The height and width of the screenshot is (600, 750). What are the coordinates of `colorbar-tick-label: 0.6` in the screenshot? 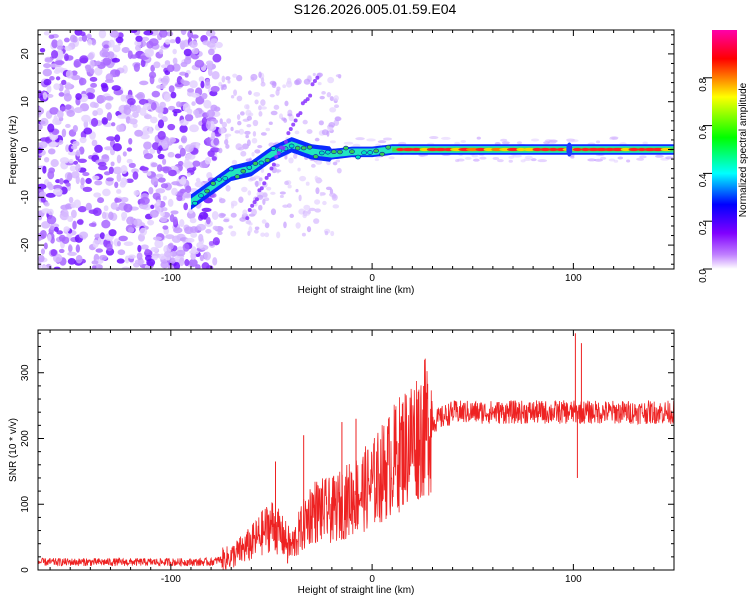 It's located at (703, 132).